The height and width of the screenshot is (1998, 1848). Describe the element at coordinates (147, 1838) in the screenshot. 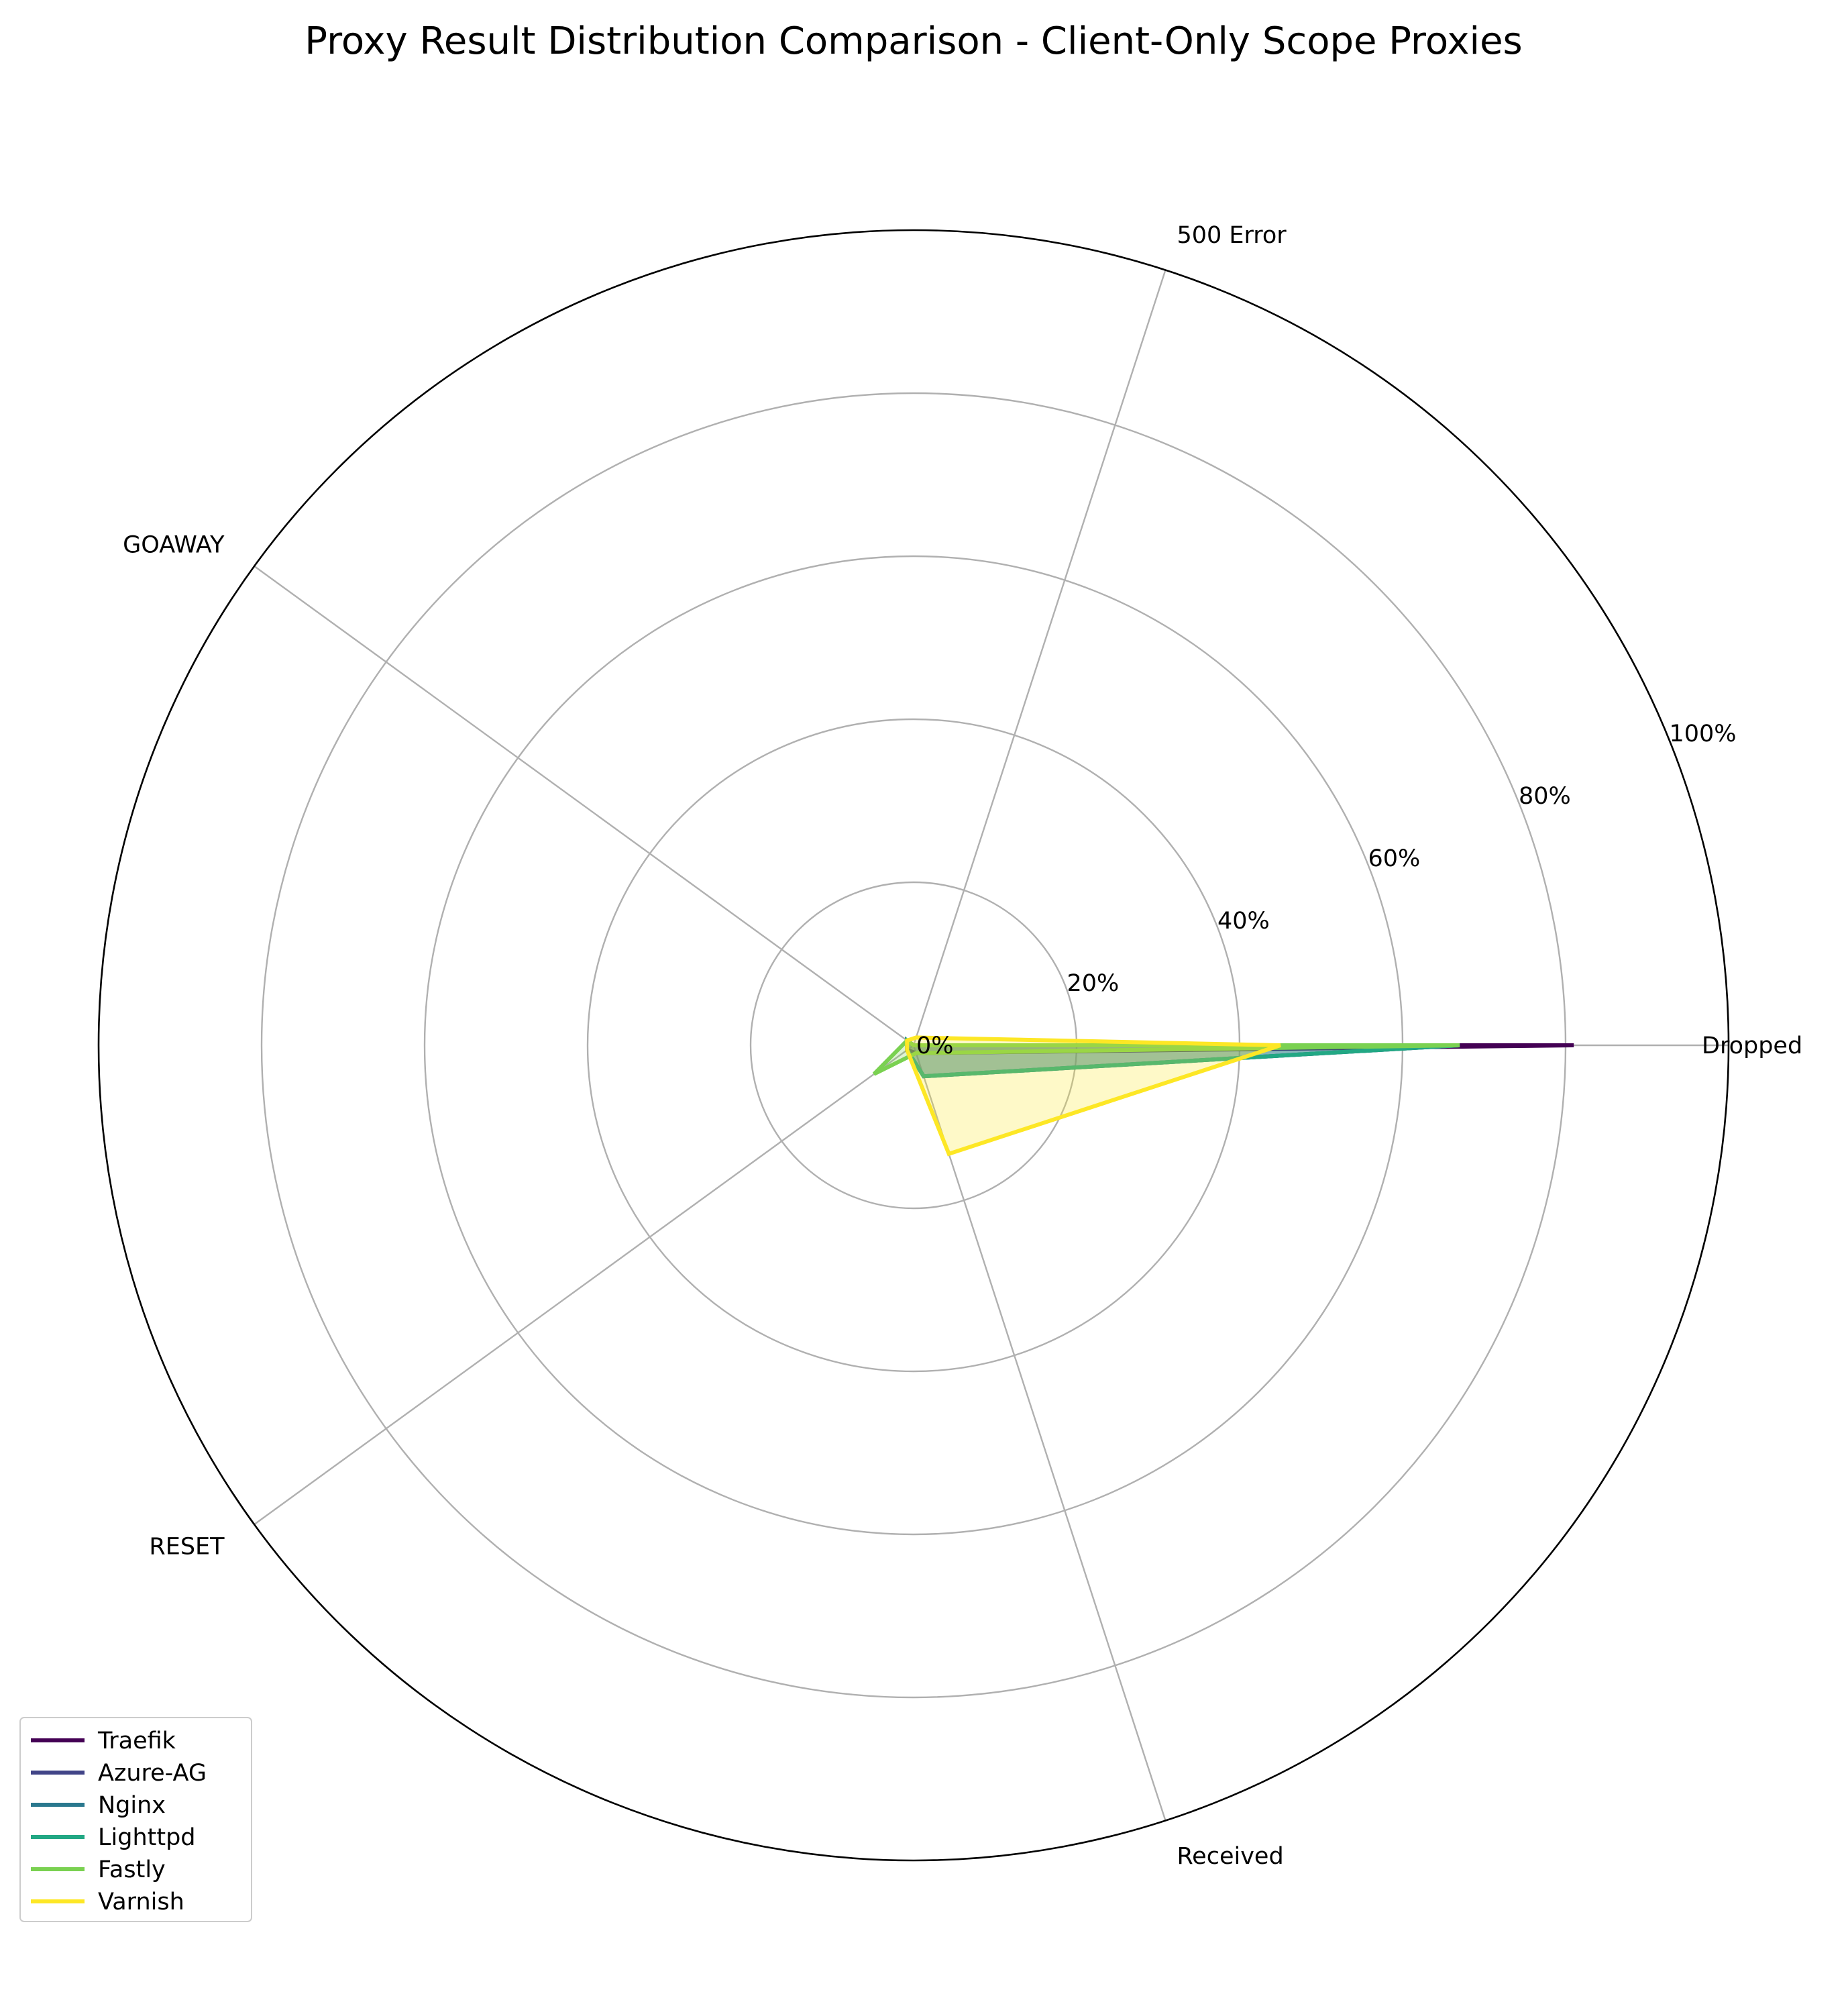

I see `legend-entry: Lighttpd` at that location.